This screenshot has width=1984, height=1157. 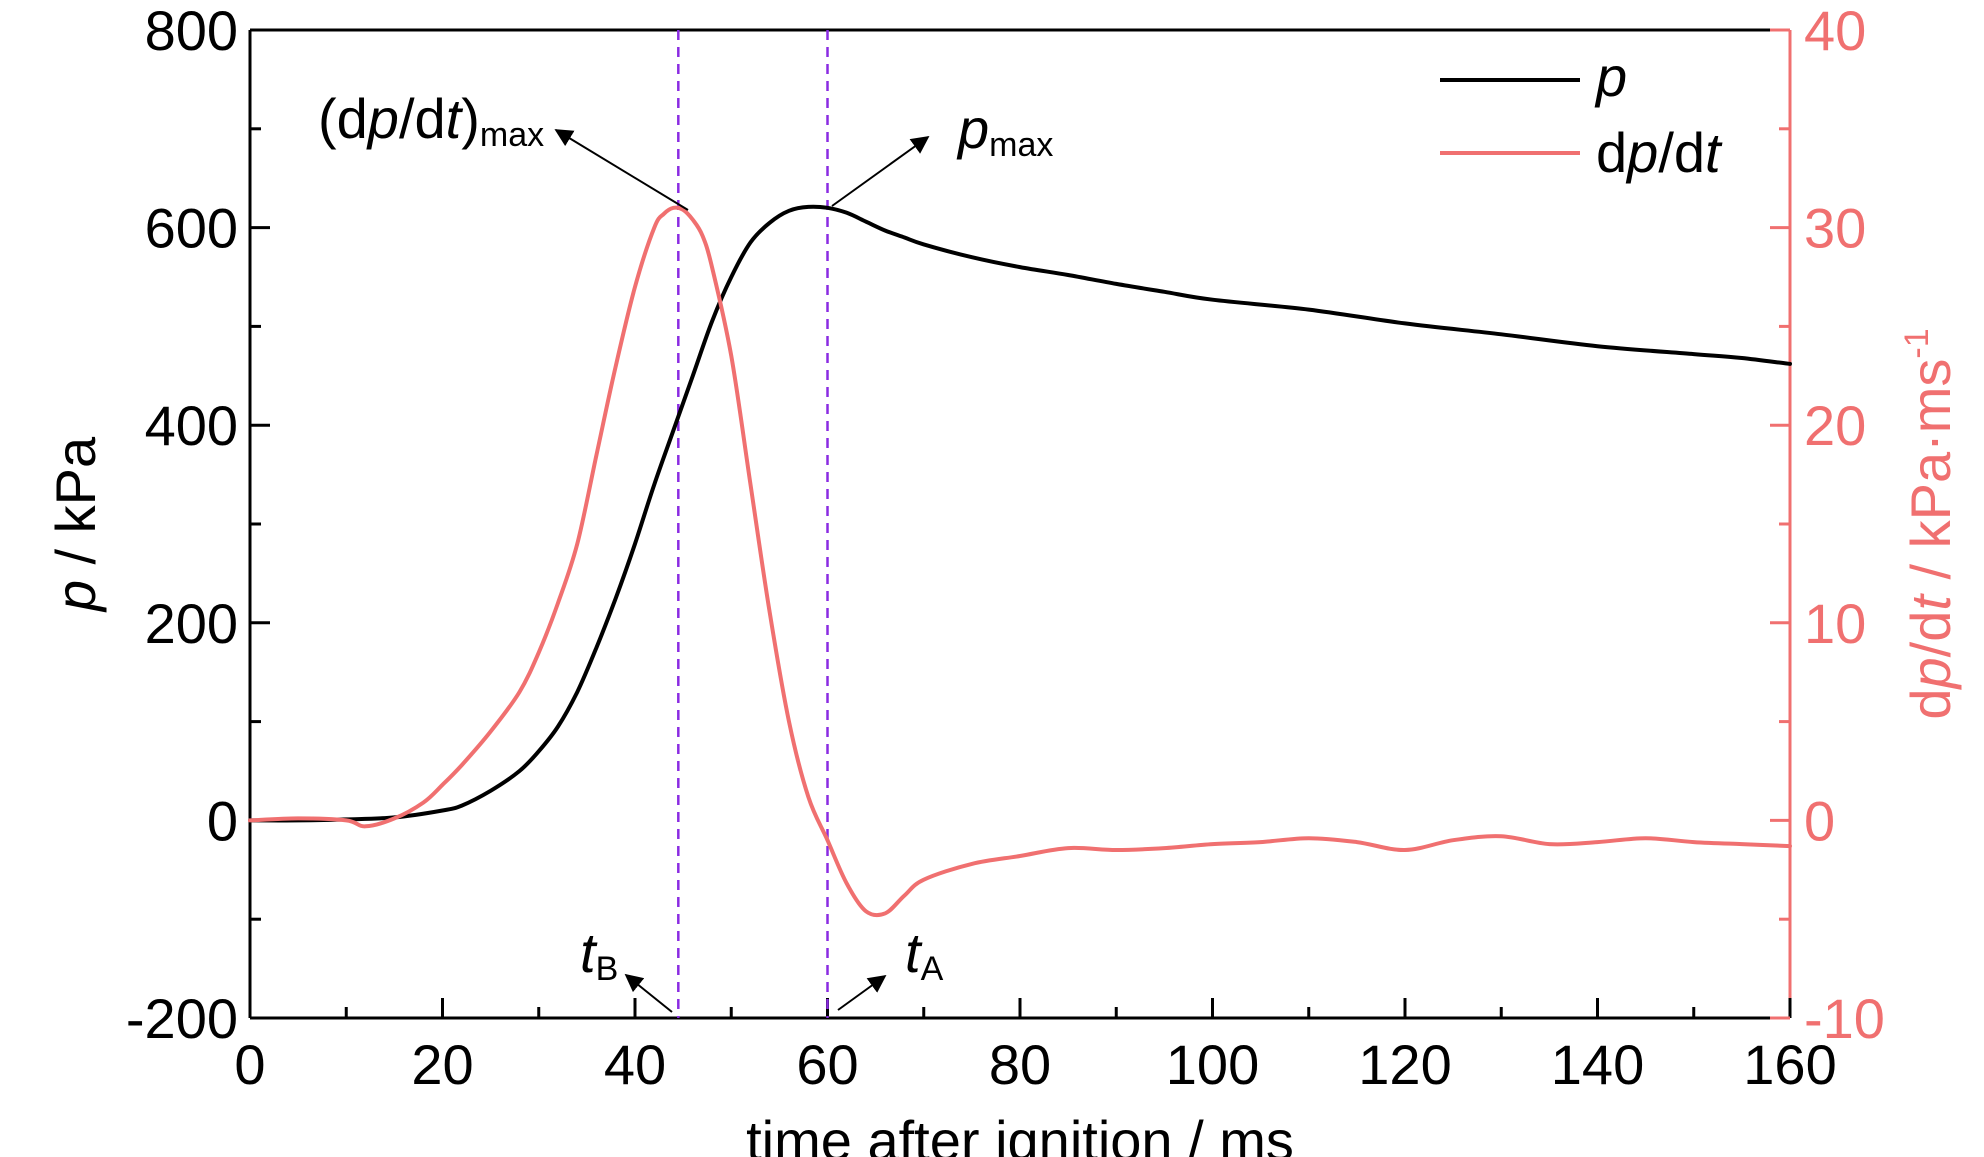 I want to click on x-tick-label-5: 100, so click(x=1212, y=1064).